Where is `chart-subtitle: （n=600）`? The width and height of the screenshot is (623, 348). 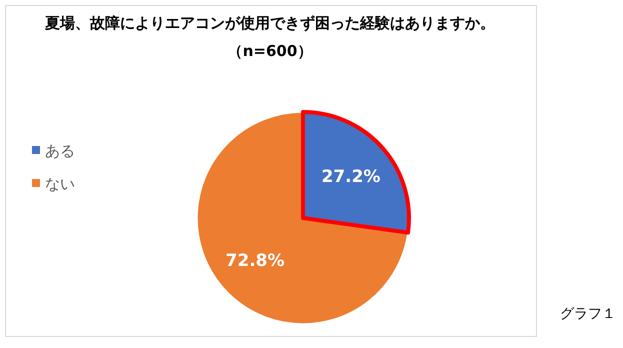 chart-subtitle: （n=600） is located at coordinates (270, 51).